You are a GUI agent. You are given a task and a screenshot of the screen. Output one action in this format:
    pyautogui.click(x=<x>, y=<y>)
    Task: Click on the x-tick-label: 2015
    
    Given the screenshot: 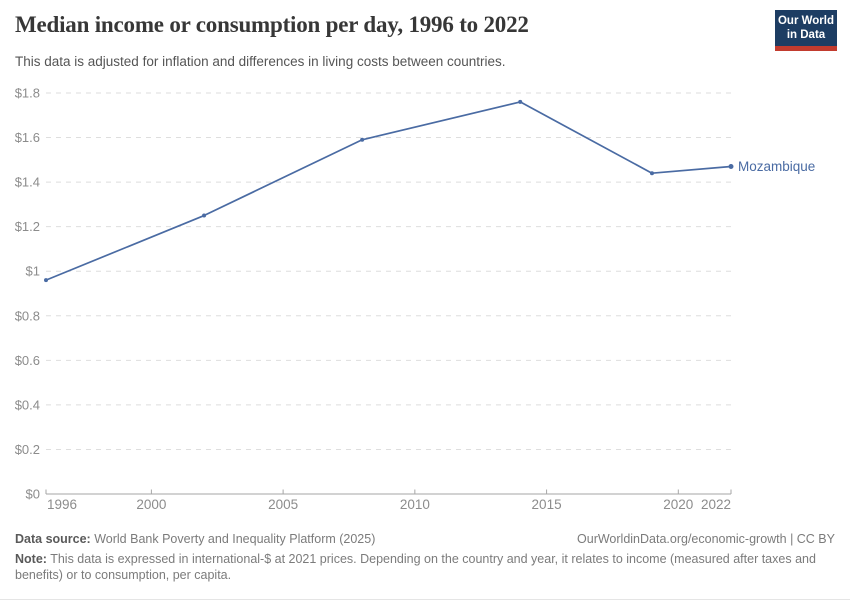 What is the action you would take?
    pyautogui.click(x=547, y=504)
    